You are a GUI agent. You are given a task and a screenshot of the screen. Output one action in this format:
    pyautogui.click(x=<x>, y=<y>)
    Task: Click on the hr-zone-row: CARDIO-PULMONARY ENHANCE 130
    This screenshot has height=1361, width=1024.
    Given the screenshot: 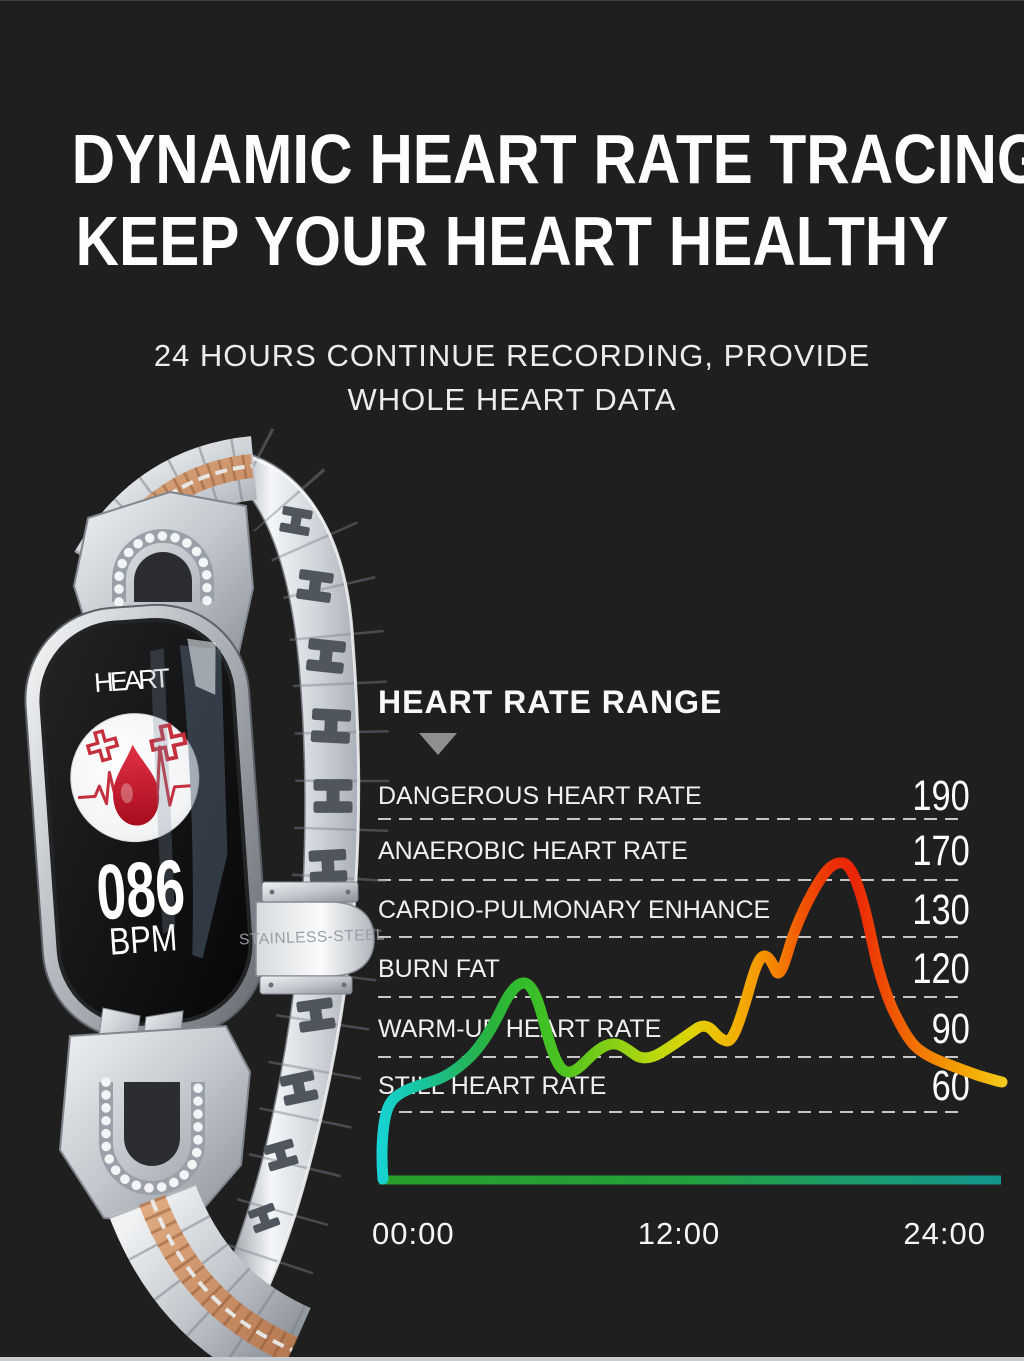 What is the action you would take?
    pyautogui.click(x=674, y=910)
    